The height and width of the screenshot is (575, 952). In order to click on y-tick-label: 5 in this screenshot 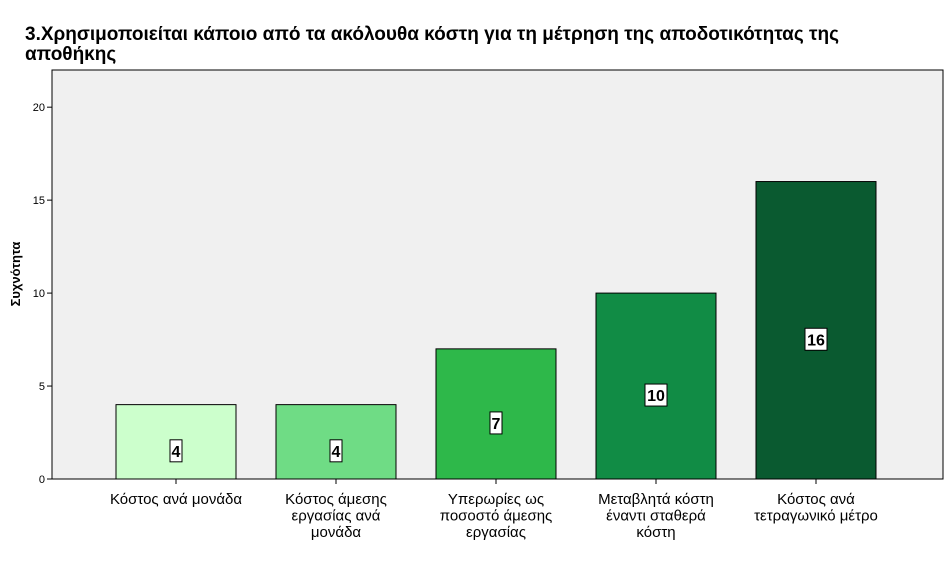, I will do `click(42, 387)`.